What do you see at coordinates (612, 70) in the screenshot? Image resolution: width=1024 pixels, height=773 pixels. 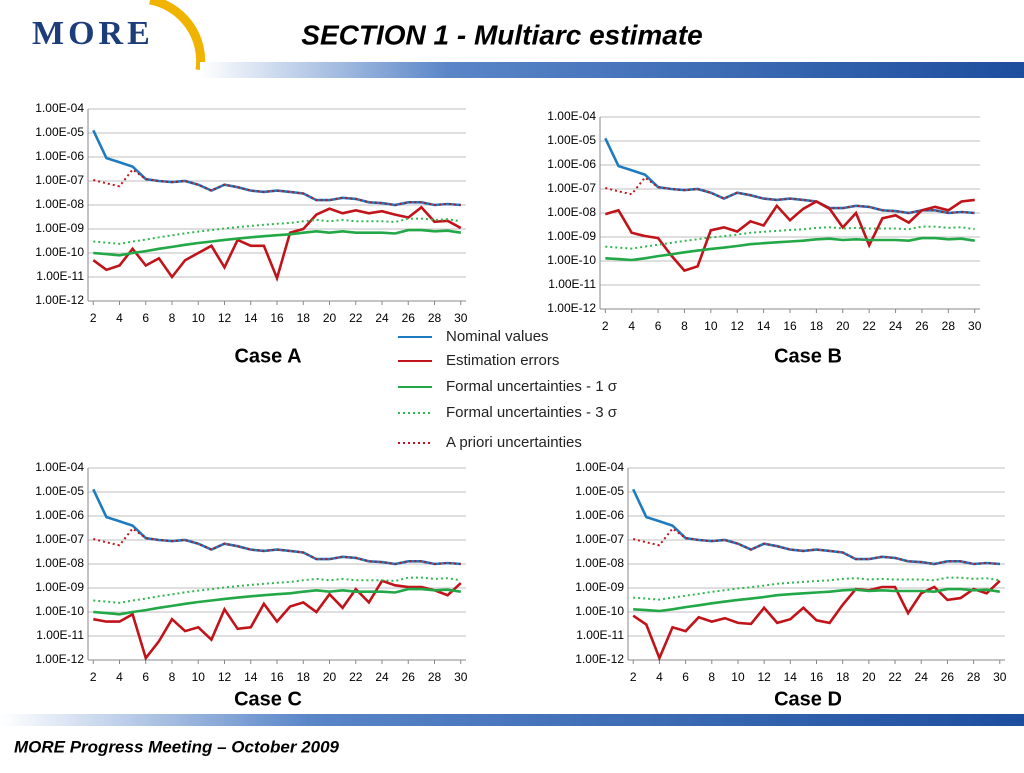 I see `header-band` at bounding box center [612, 70].